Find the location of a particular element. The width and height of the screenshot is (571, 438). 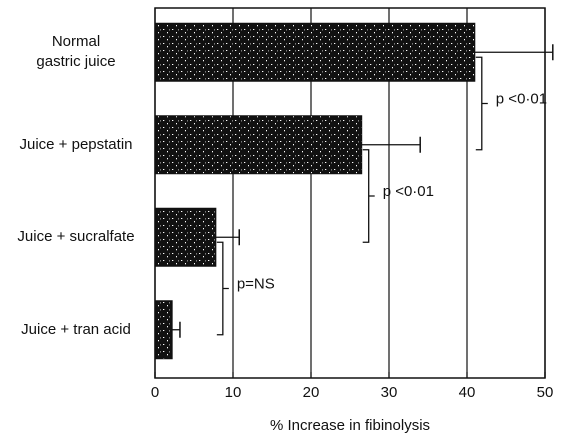

y-tick-label: Normal gastric juice is located at coordinates (76, 52).